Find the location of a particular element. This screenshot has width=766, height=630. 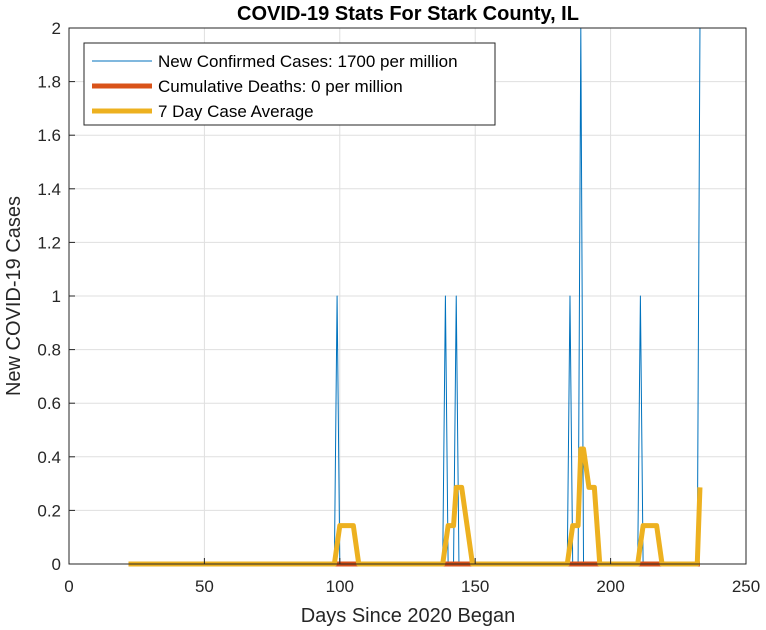

y-tick-label: 0.2 is located at coordinates (49, 510).